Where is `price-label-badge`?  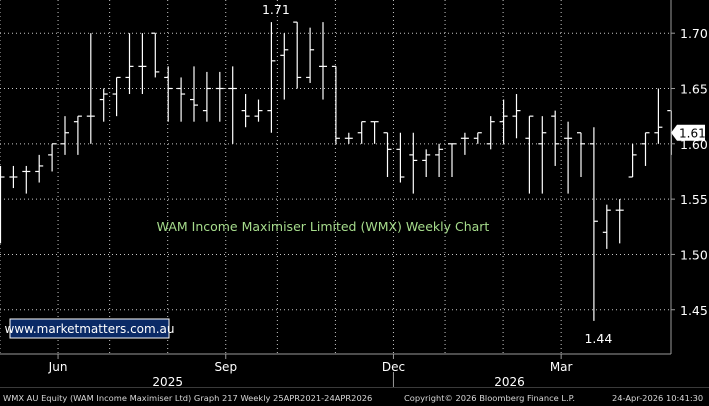
price-label-badge is located at coordinates (688, 132).